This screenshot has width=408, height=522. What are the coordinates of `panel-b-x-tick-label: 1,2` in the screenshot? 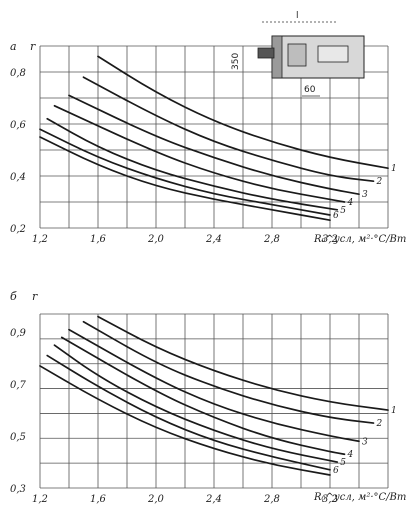 It's located at (40, 499).